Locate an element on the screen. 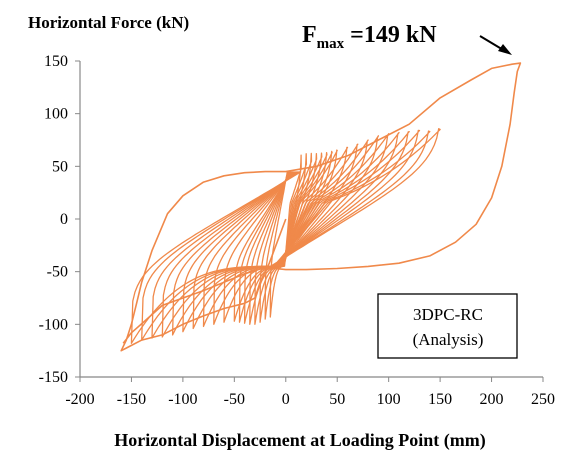  svg-text: Fmax =149 kN is located at coordinates (369, 37).